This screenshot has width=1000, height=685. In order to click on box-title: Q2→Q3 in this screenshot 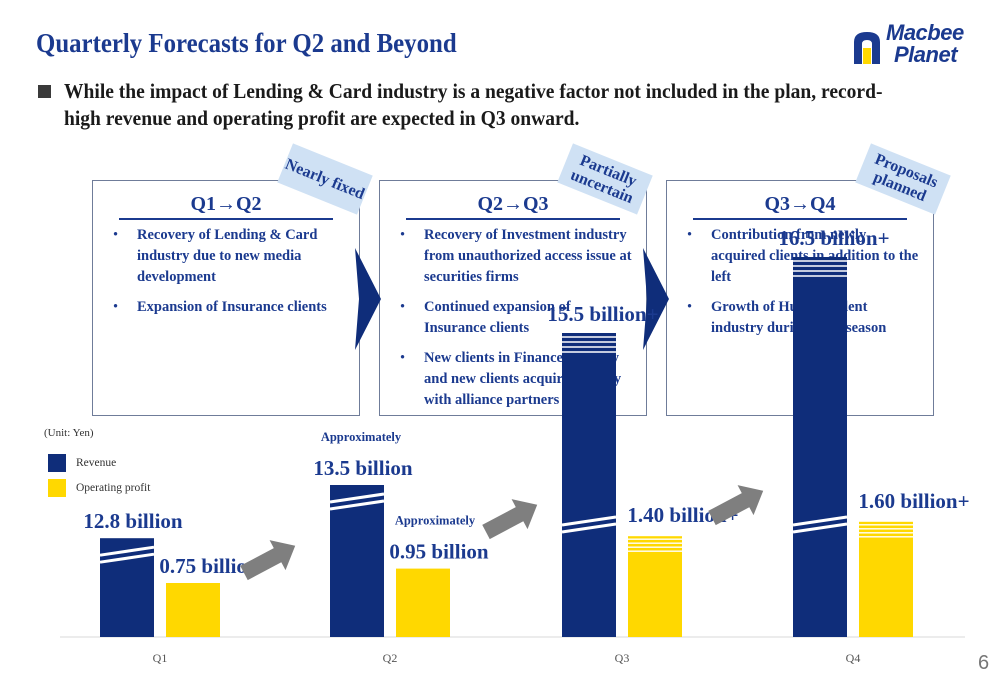, I will do `click(513, 206)`.